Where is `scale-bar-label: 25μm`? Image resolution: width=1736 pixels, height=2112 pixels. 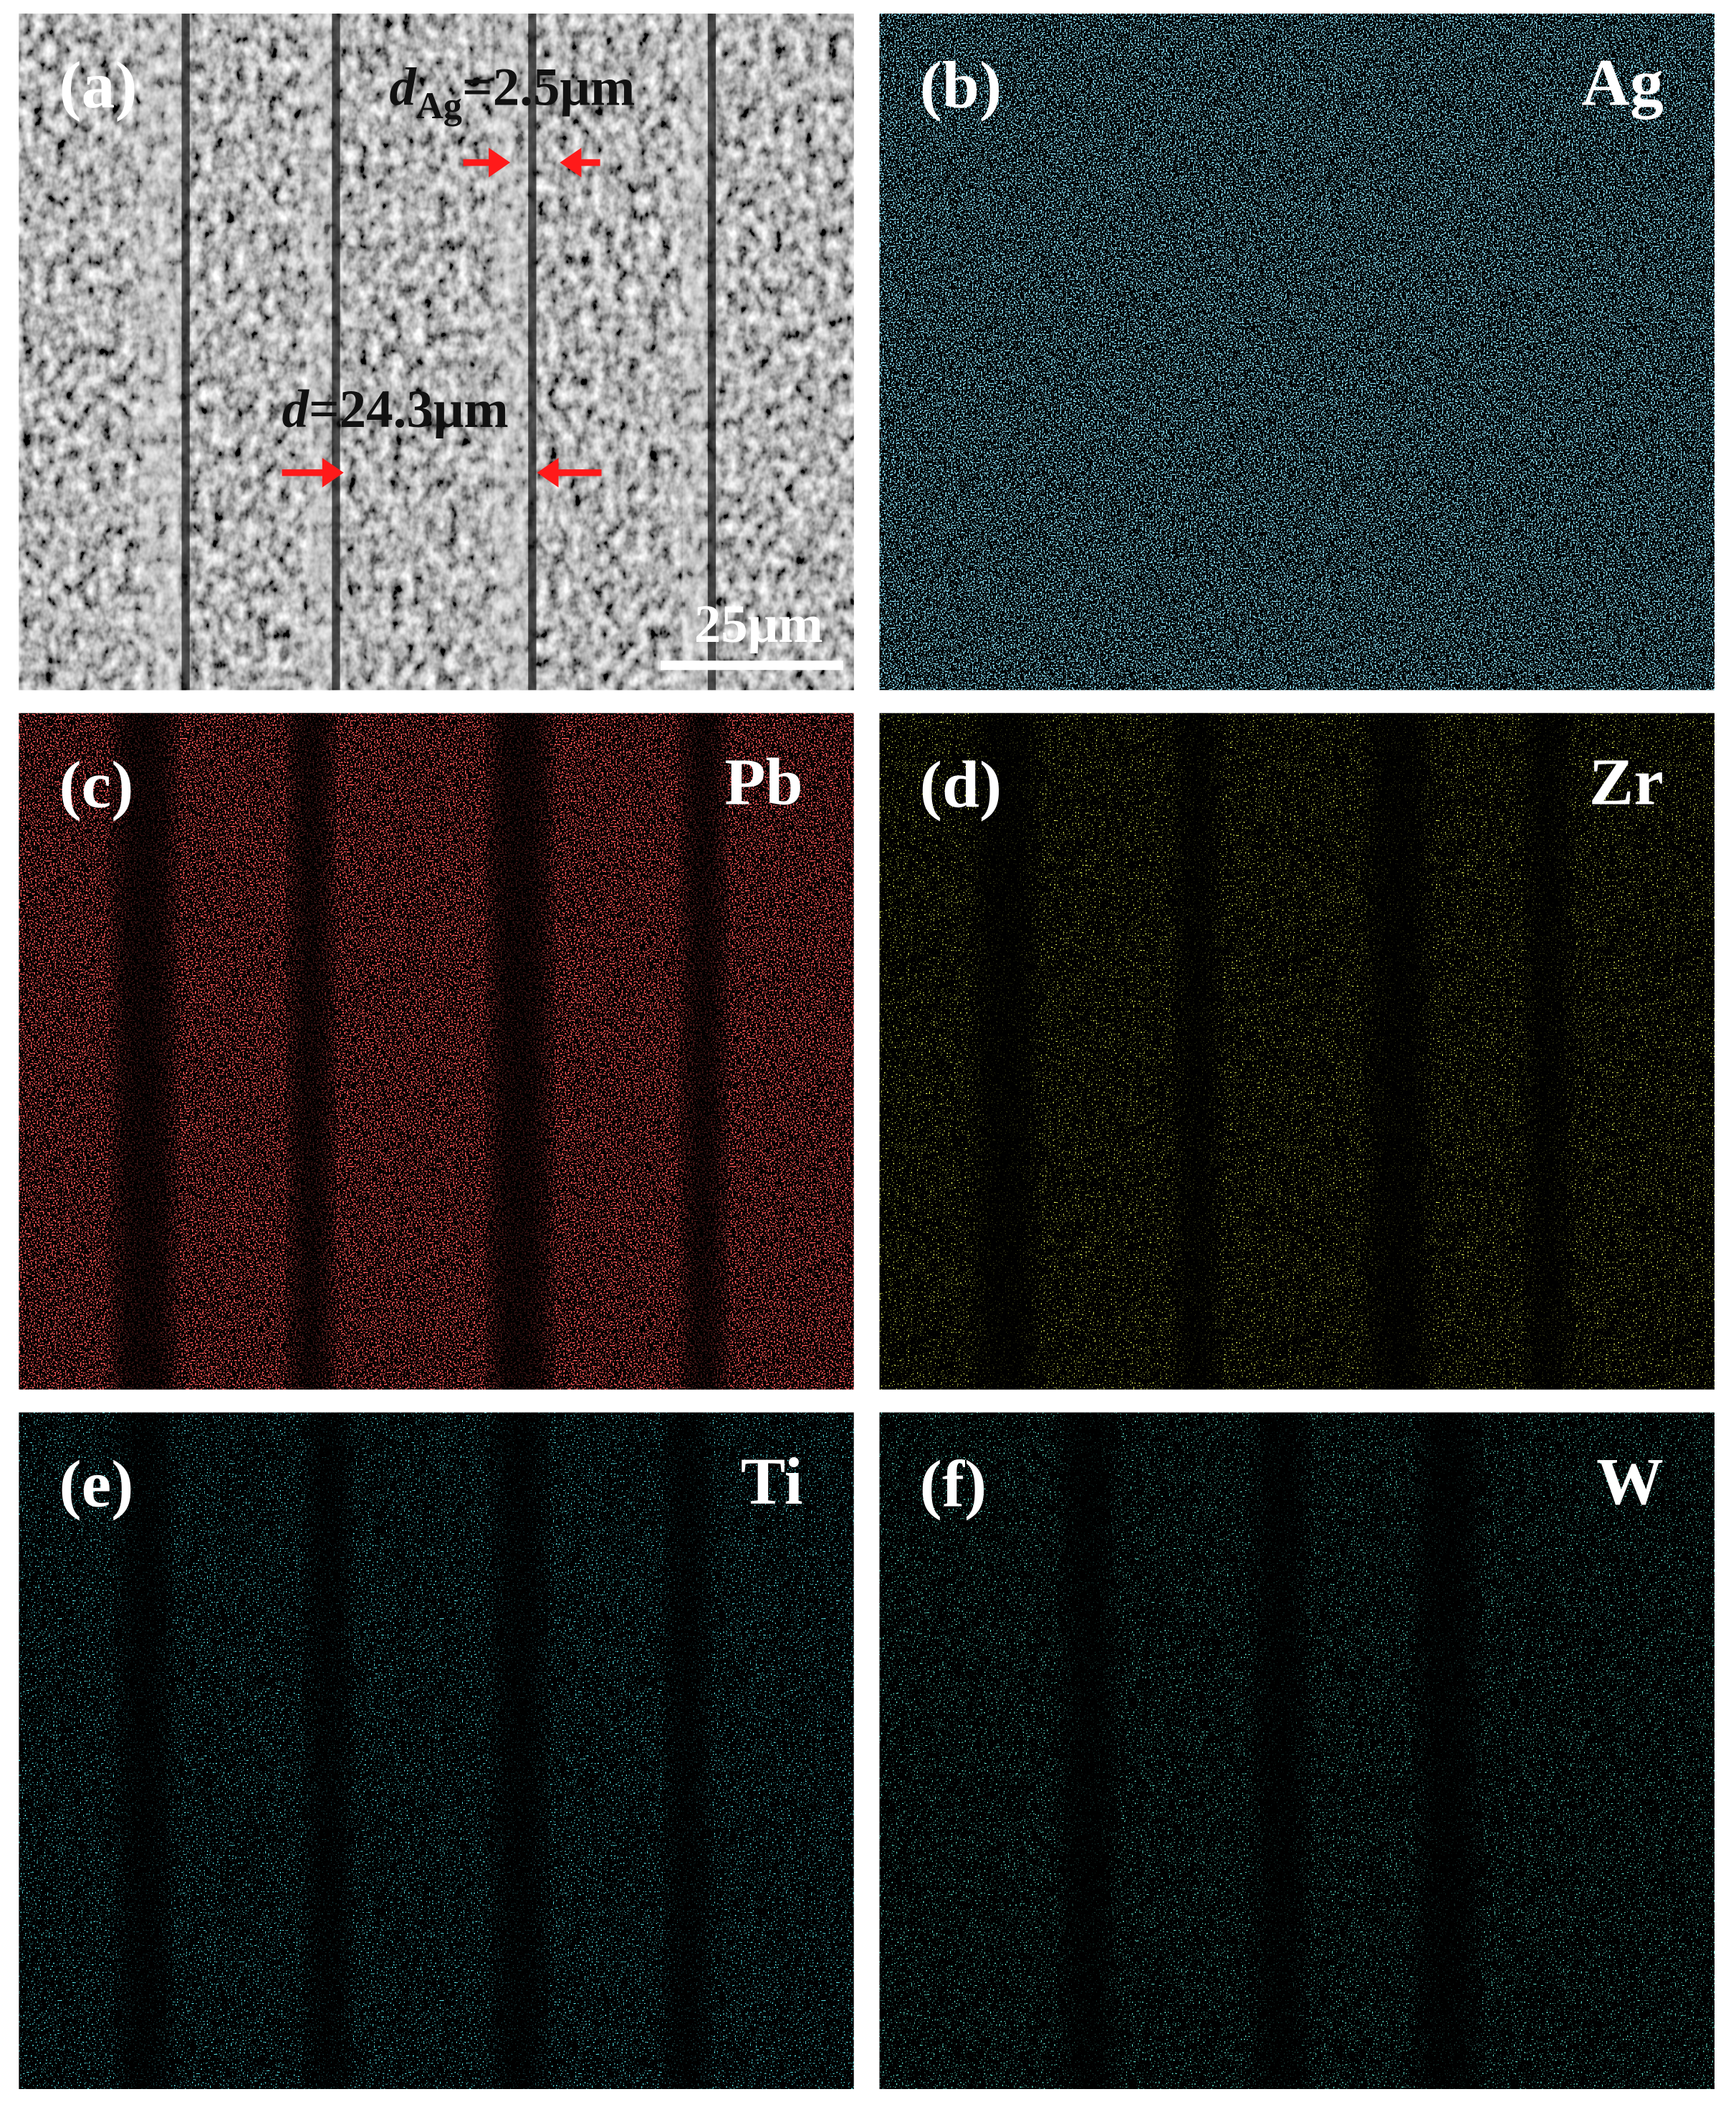
scale-bar-label: 25μm is located at coordinates (758, 624).